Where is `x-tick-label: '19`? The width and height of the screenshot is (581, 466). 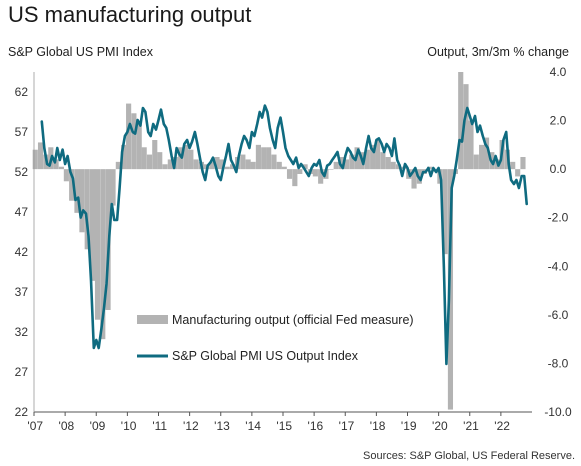 x-tick-label: '19 is located at coordinates (409, 426).